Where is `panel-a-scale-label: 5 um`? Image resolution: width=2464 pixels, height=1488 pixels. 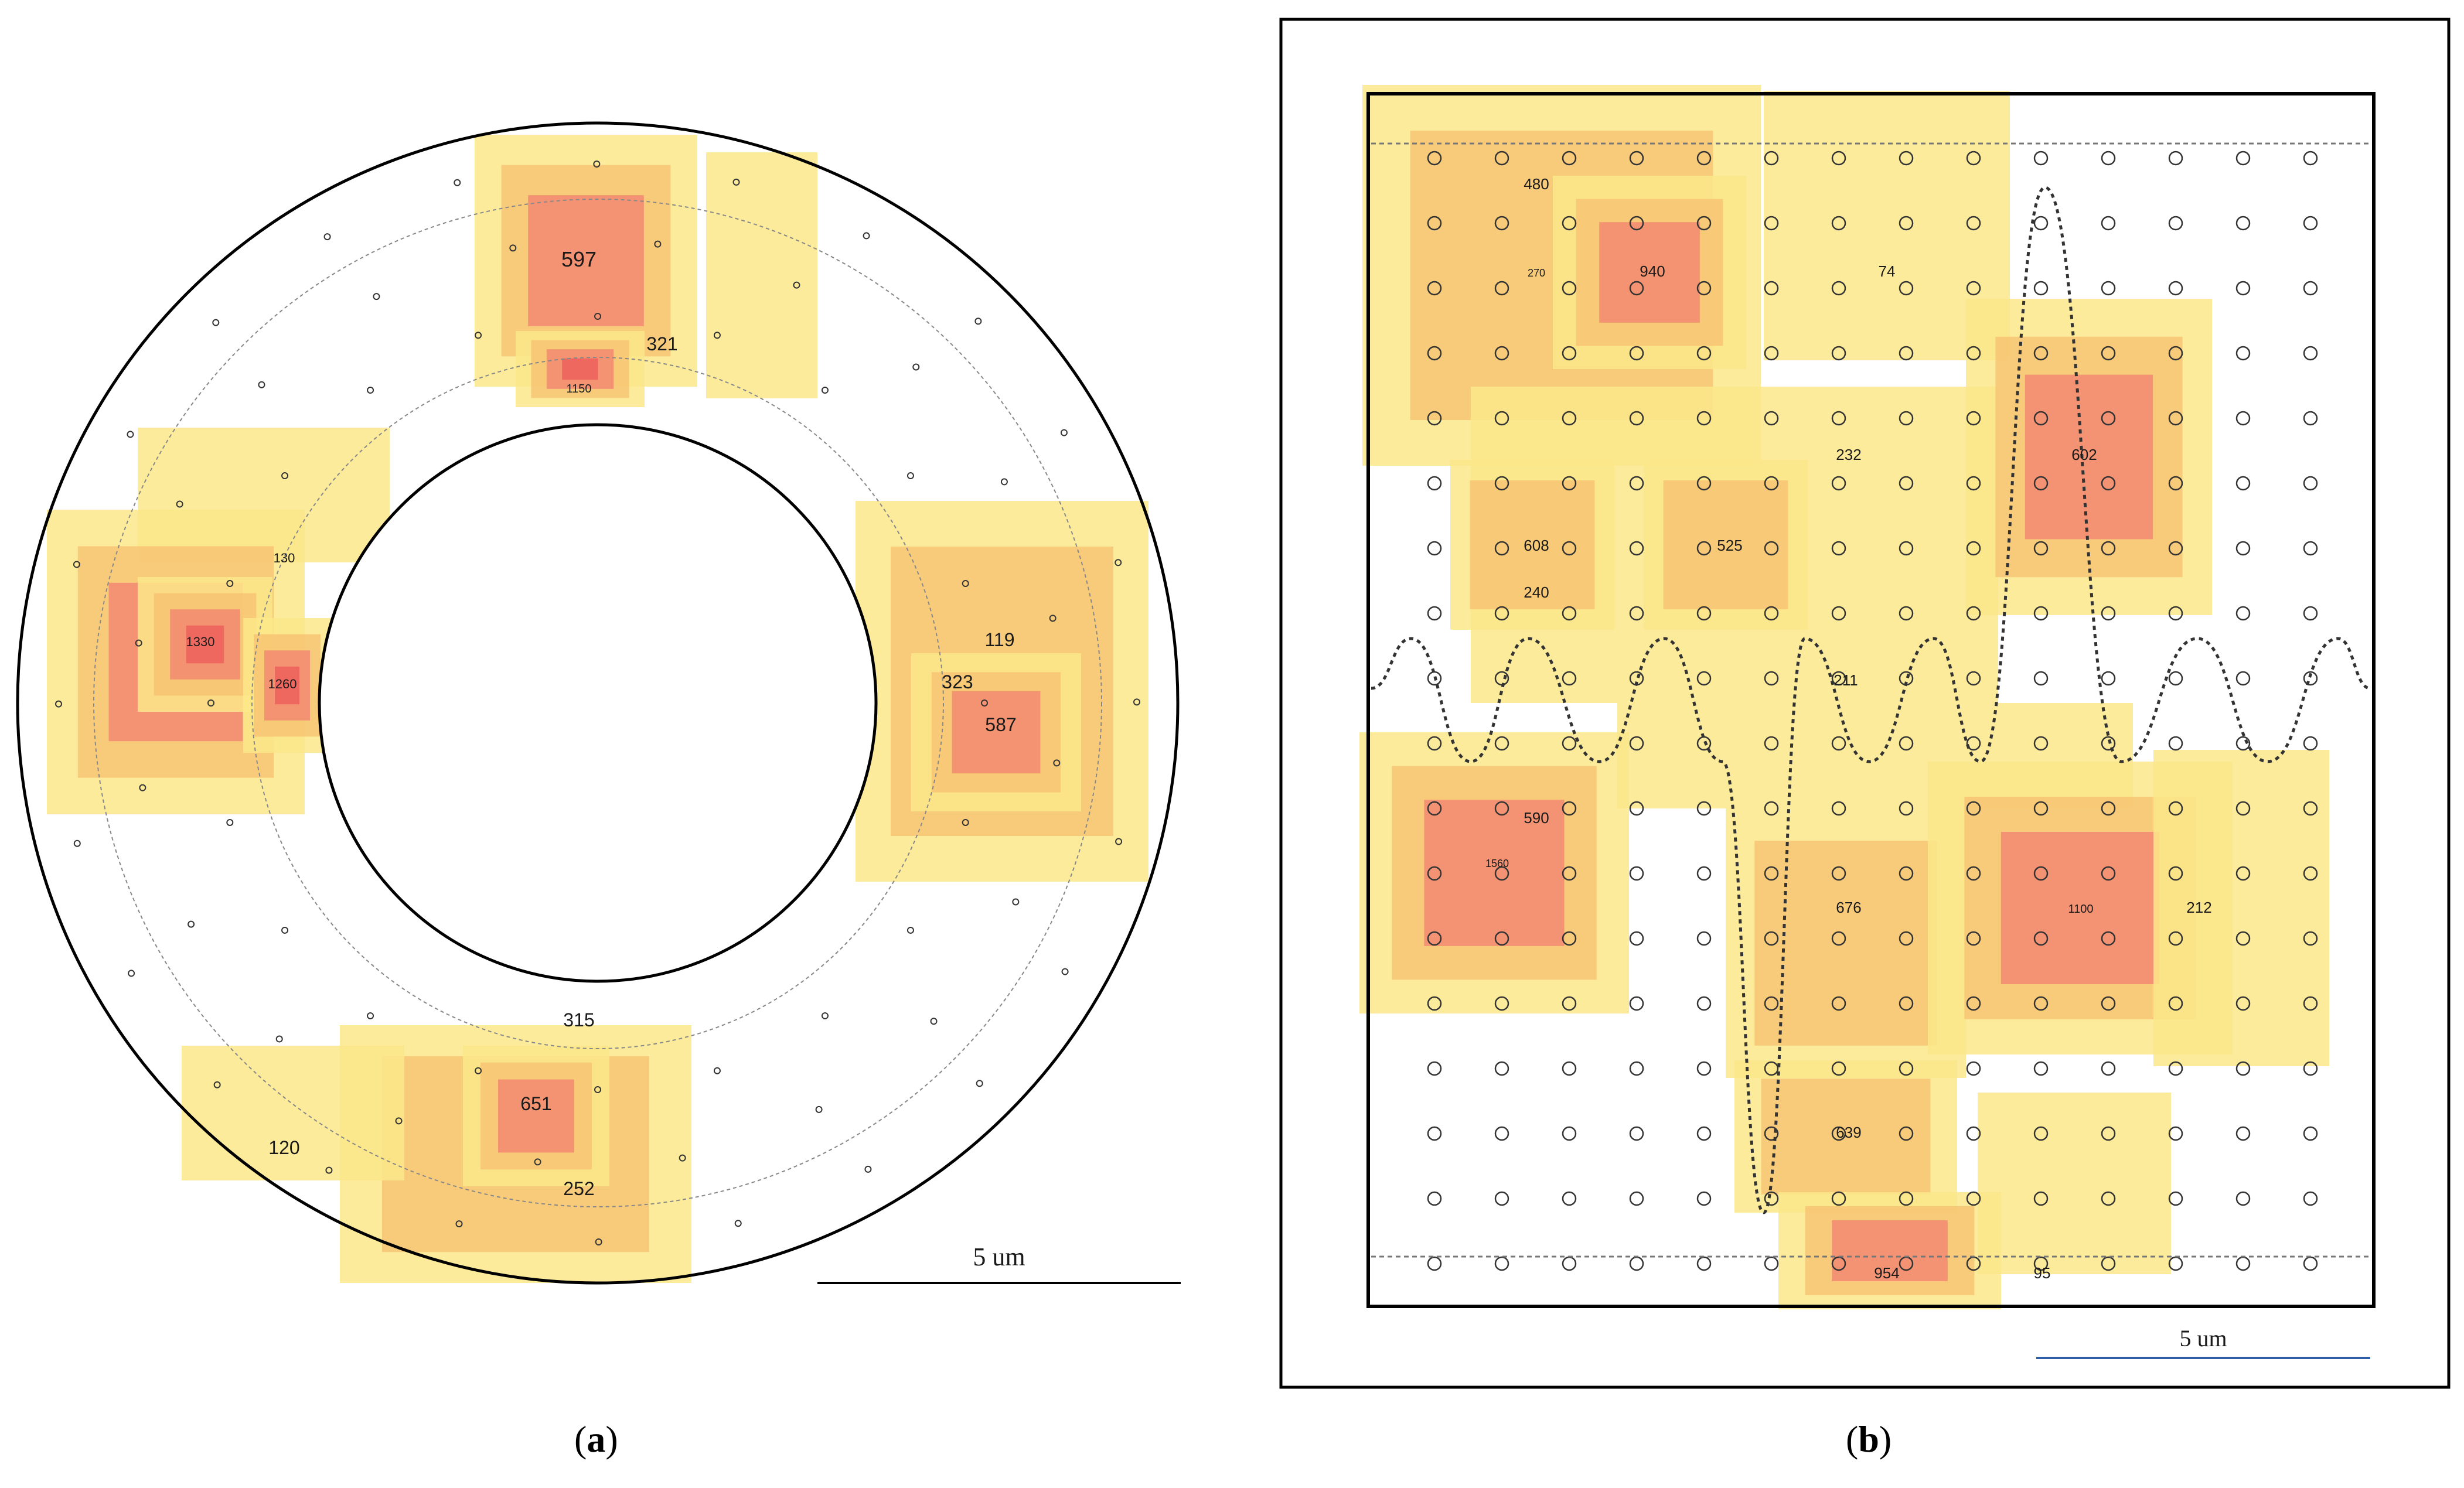 panel-a-scale-label: 5 um is located at coordinates (999, 1257).